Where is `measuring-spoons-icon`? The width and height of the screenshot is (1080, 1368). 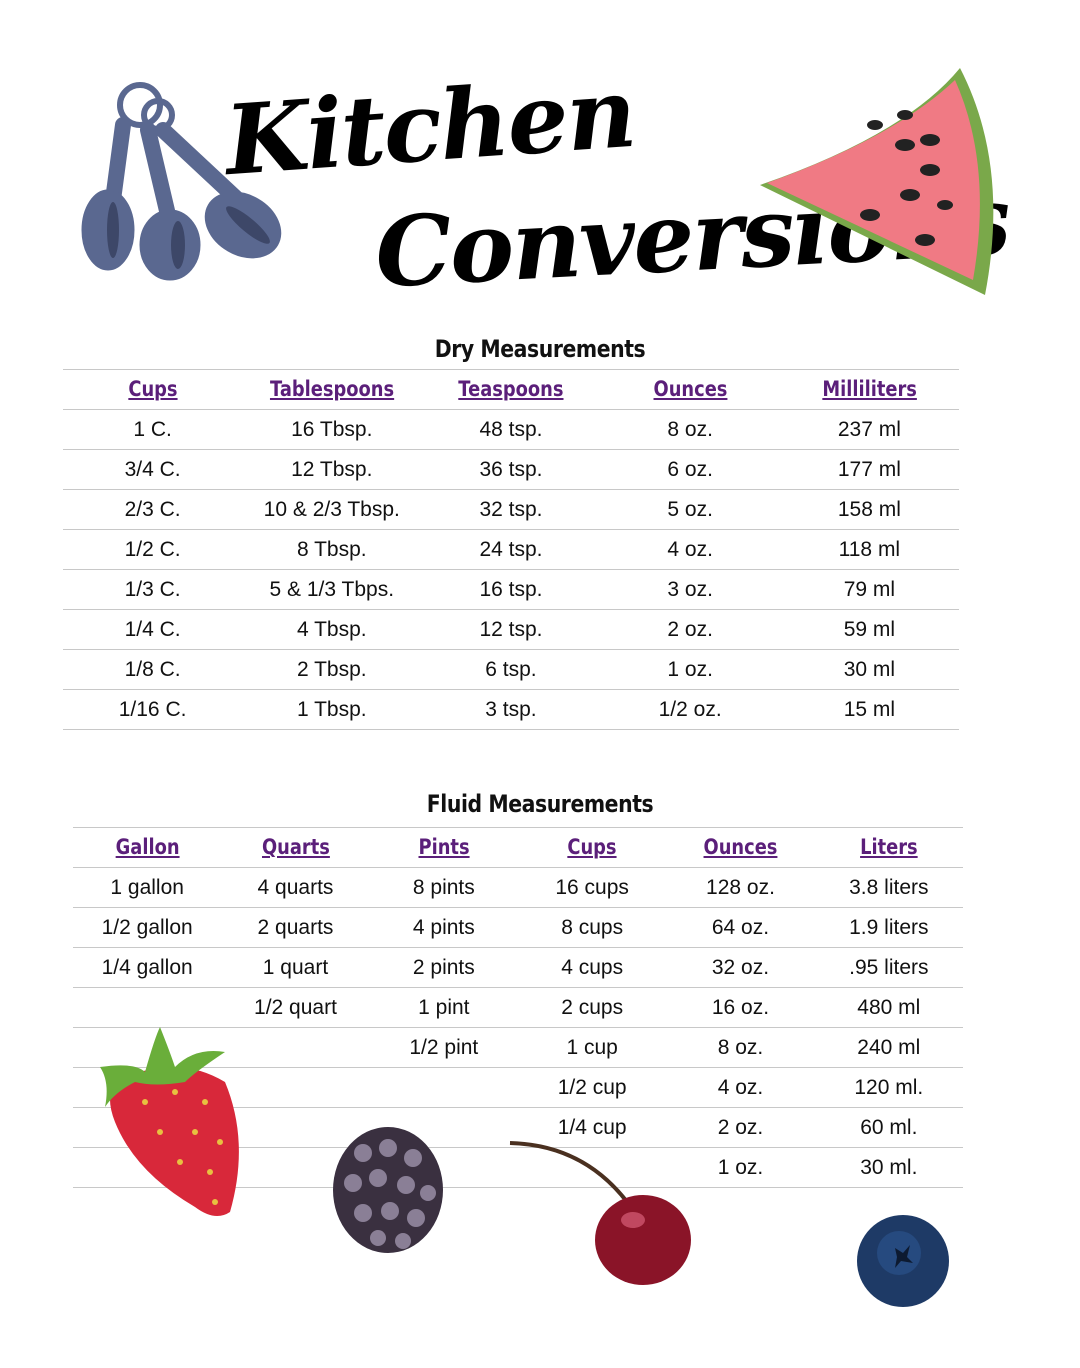
measuring-spoons-icon is located at coordinates (181, 181).